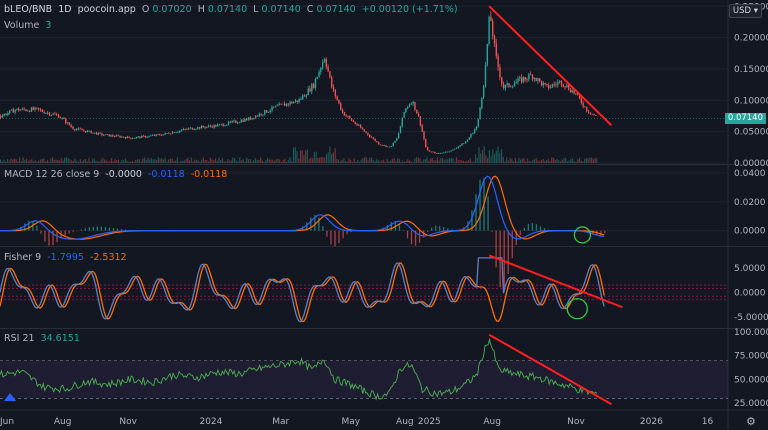 This screenshot has width=768, height=430. Describe the element at coordinates (745, 11) in the screenshot. I see `currency-selector: USD ▾` at that location.